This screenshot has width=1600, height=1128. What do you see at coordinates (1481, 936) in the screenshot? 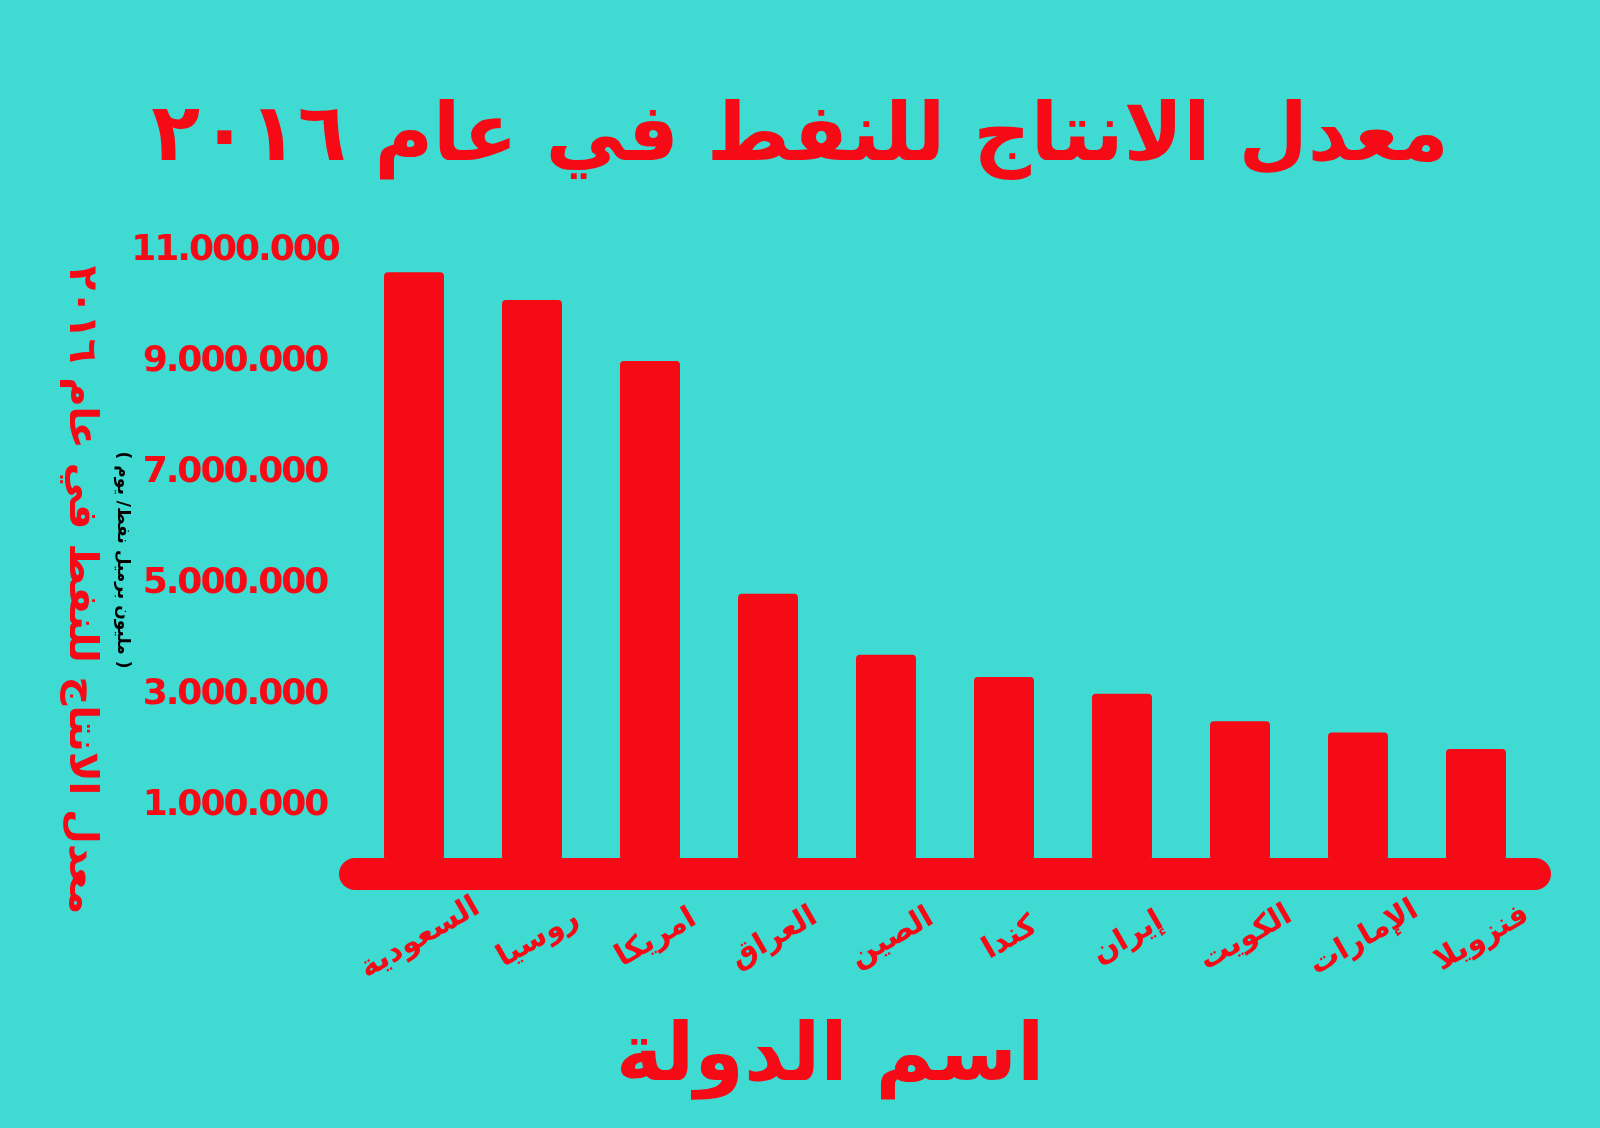
I see `x-tick-label: فنزويلا` at bounding box center [1481, 936].